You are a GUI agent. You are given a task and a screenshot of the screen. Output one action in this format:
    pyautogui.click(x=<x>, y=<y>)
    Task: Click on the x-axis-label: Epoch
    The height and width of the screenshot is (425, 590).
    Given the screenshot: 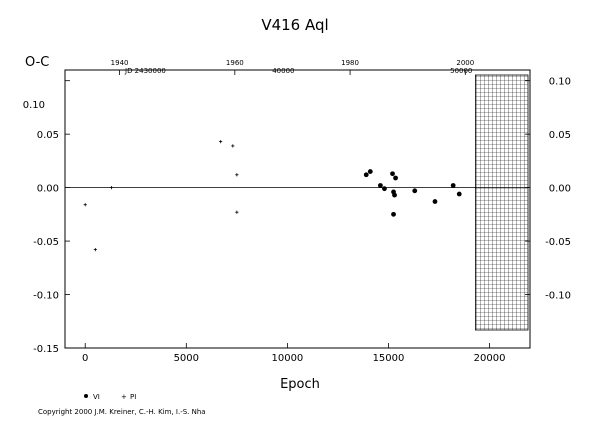 What is the action you would take?
    pyautogui.click(x=300, y=384)
    